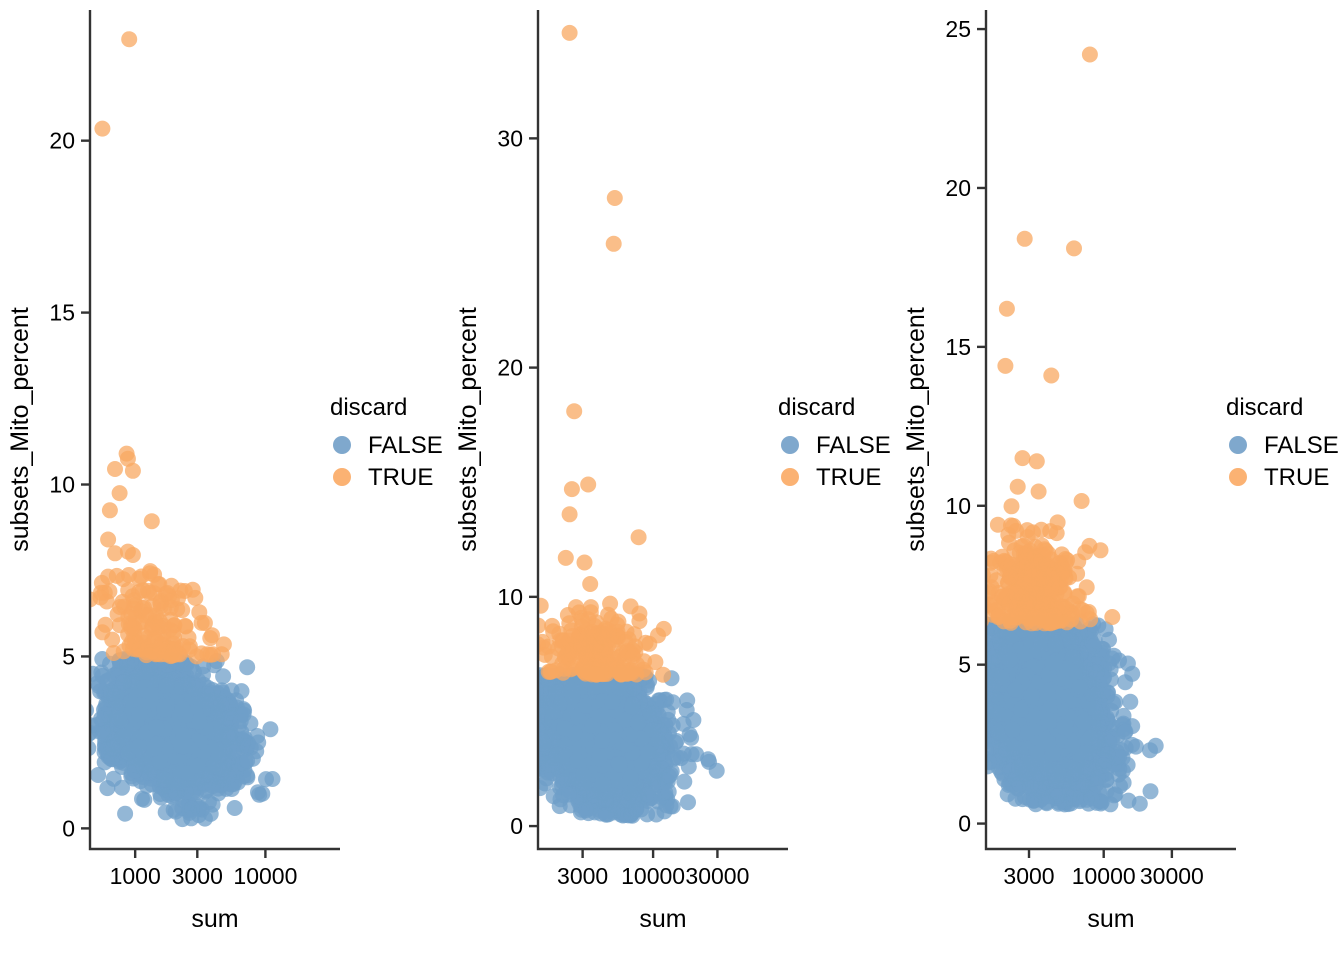 This screenshot has height=960, width=1344. I want to click on y-tick-label: 25, so click(958, 29).